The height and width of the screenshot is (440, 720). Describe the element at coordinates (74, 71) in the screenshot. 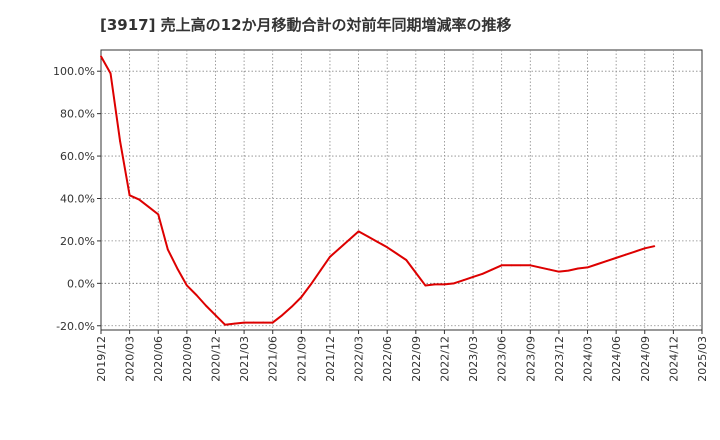

I see `y-tick-label: 100.0%` at that location.